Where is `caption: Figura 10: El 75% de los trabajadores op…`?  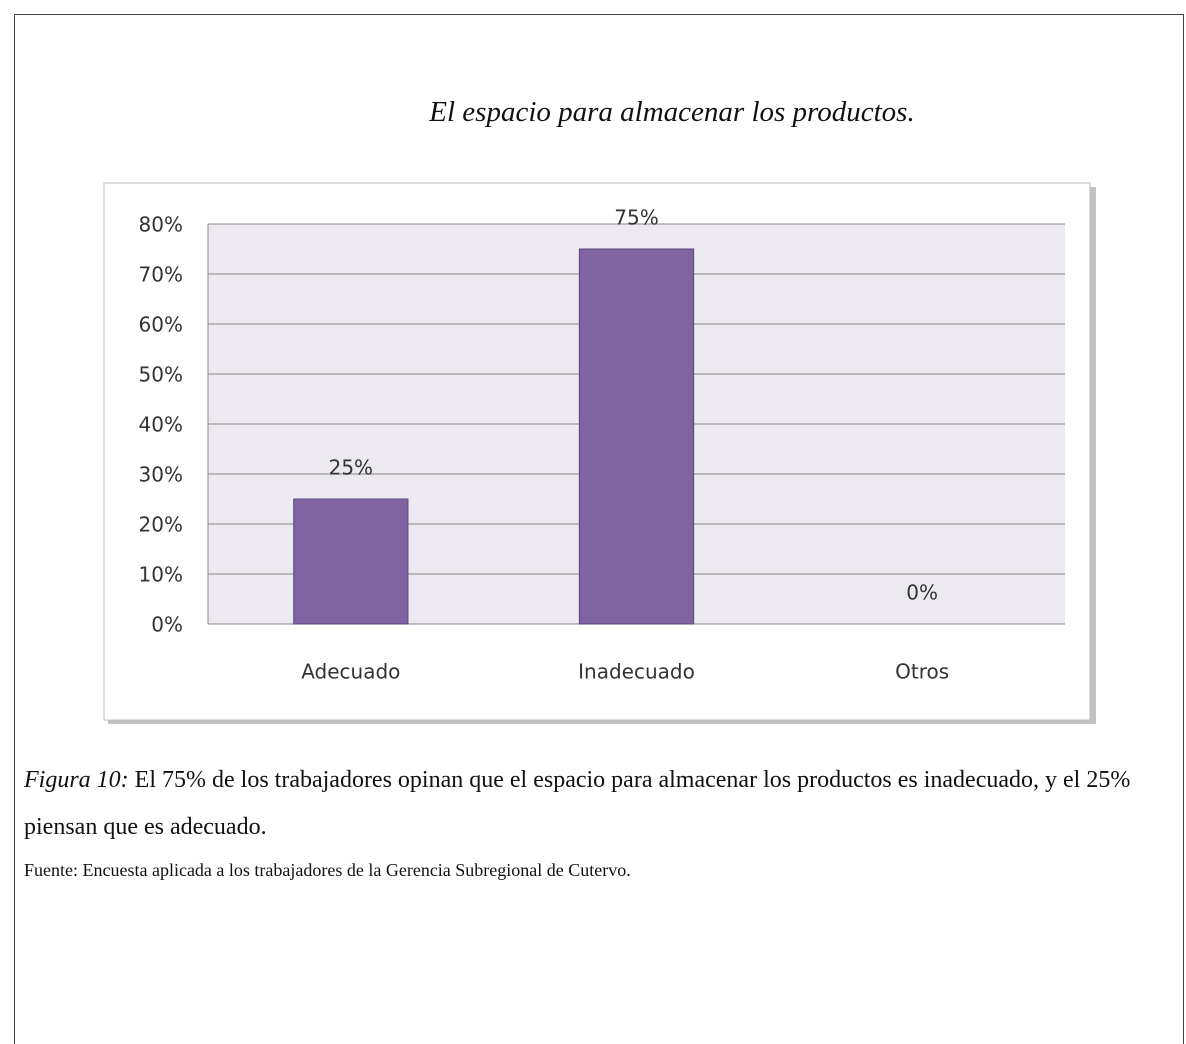 caption: Figura 10: El 75% de los trabajadores op… is located at coordinates (604, 804).